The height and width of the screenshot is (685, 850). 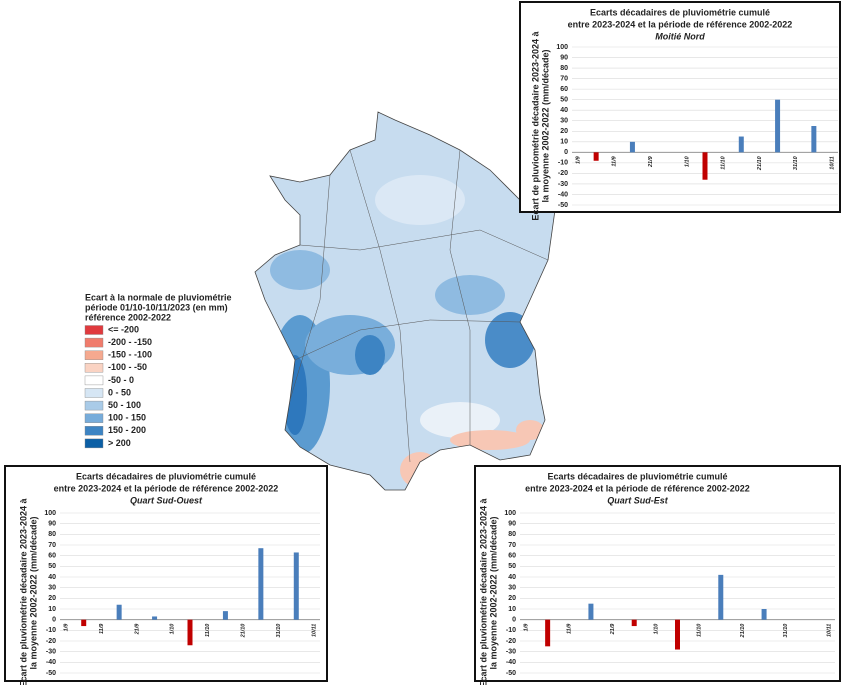 What do you see at coordinates (156, 307) in the screenshot?
I see `legend-title: période 01/10-10/11/2023 (en mm)` at bounding box center [156, 307].